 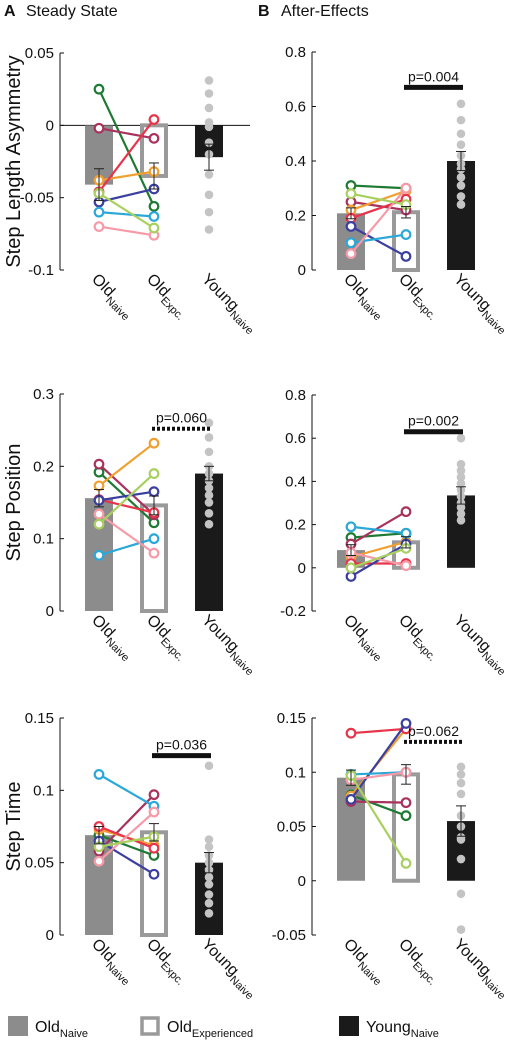 What do you see at coordinates (402, 1029) in the screenshot?
I see `legend-label-3: YoungNaive` at bounding box center [402, 1029].